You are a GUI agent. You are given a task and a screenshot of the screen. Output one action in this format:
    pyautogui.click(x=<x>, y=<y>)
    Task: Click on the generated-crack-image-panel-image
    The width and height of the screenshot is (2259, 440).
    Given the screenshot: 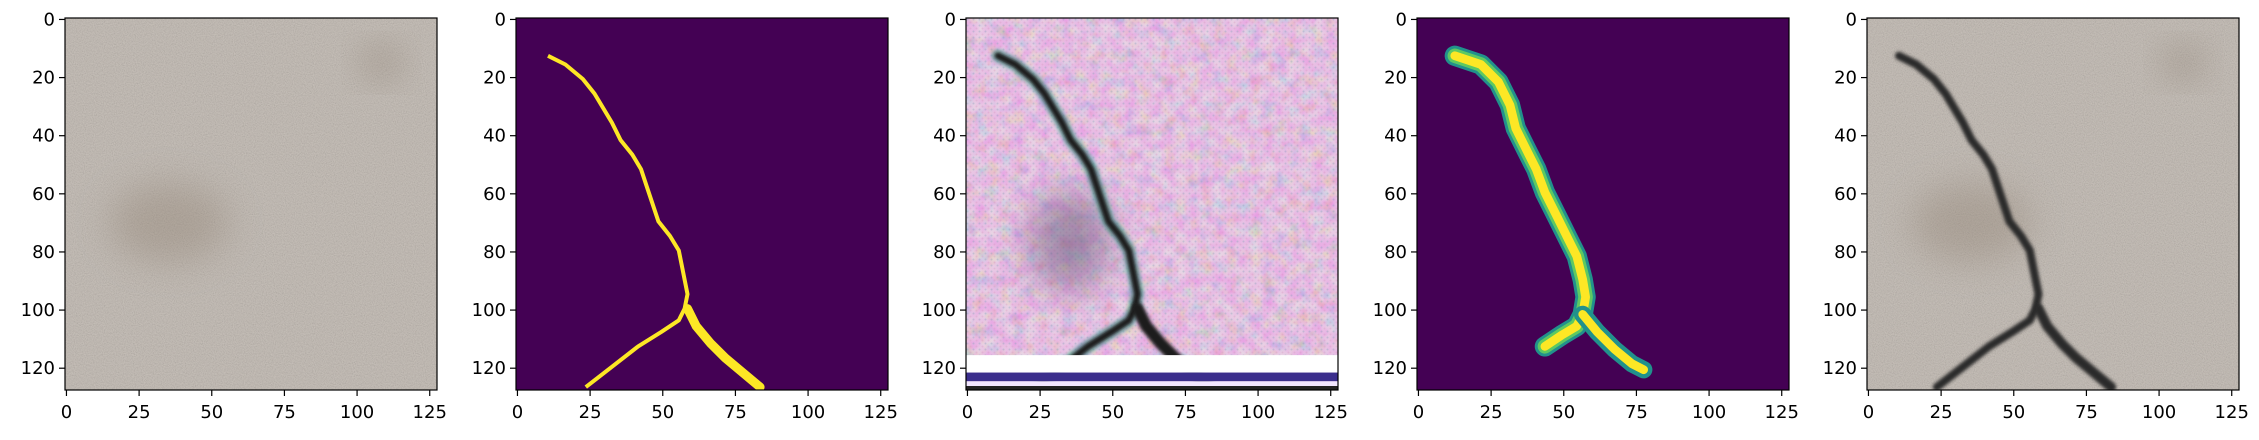 What is the action you would take?
    pyautogui.click(x=1152, y=204)
    